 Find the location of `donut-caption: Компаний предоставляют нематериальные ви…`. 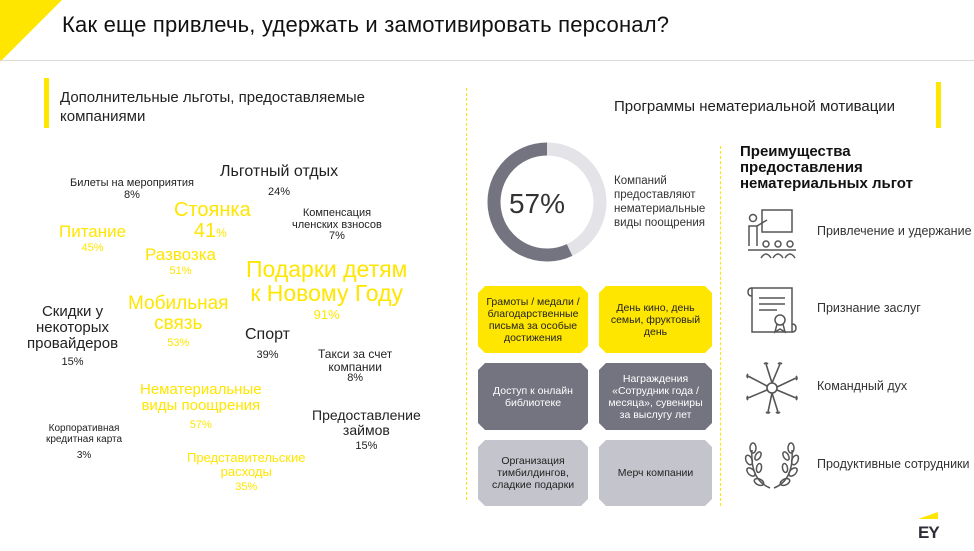

donut-caption: Компаний предоставляют нематериальные ви… is located at coordinates (660, 202).